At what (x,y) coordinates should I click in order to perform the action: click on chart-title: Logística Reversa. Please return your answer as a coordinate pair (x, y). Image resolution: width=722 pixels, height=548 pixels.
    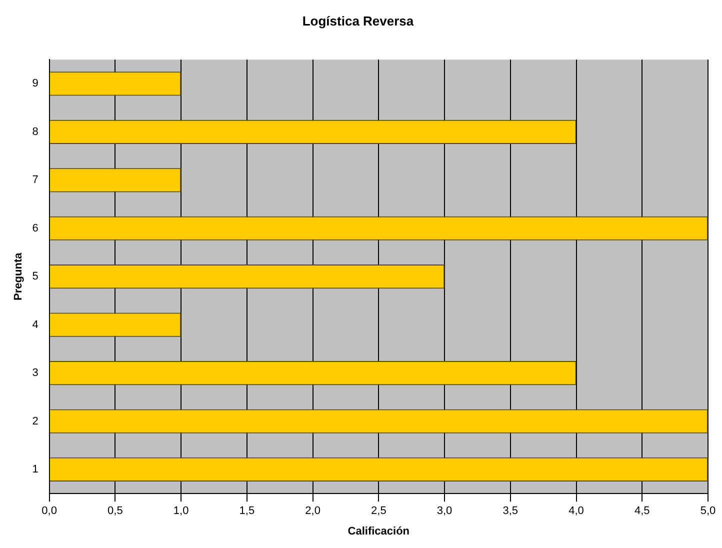
    Looking at the image, I should click on (358, 20).